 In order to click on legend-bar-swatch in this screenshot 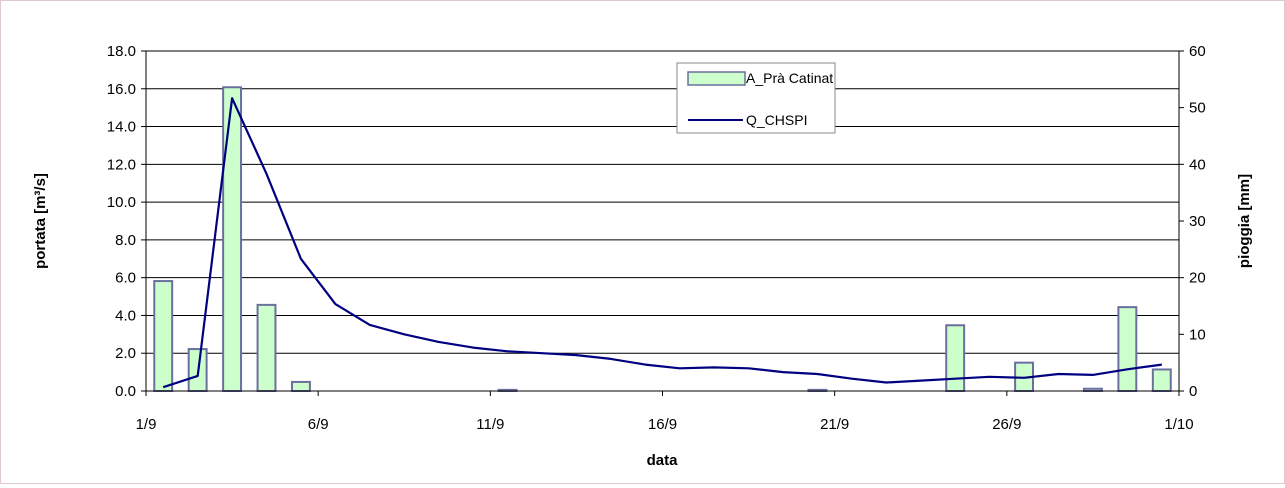, I will do `click(716, 78)`.